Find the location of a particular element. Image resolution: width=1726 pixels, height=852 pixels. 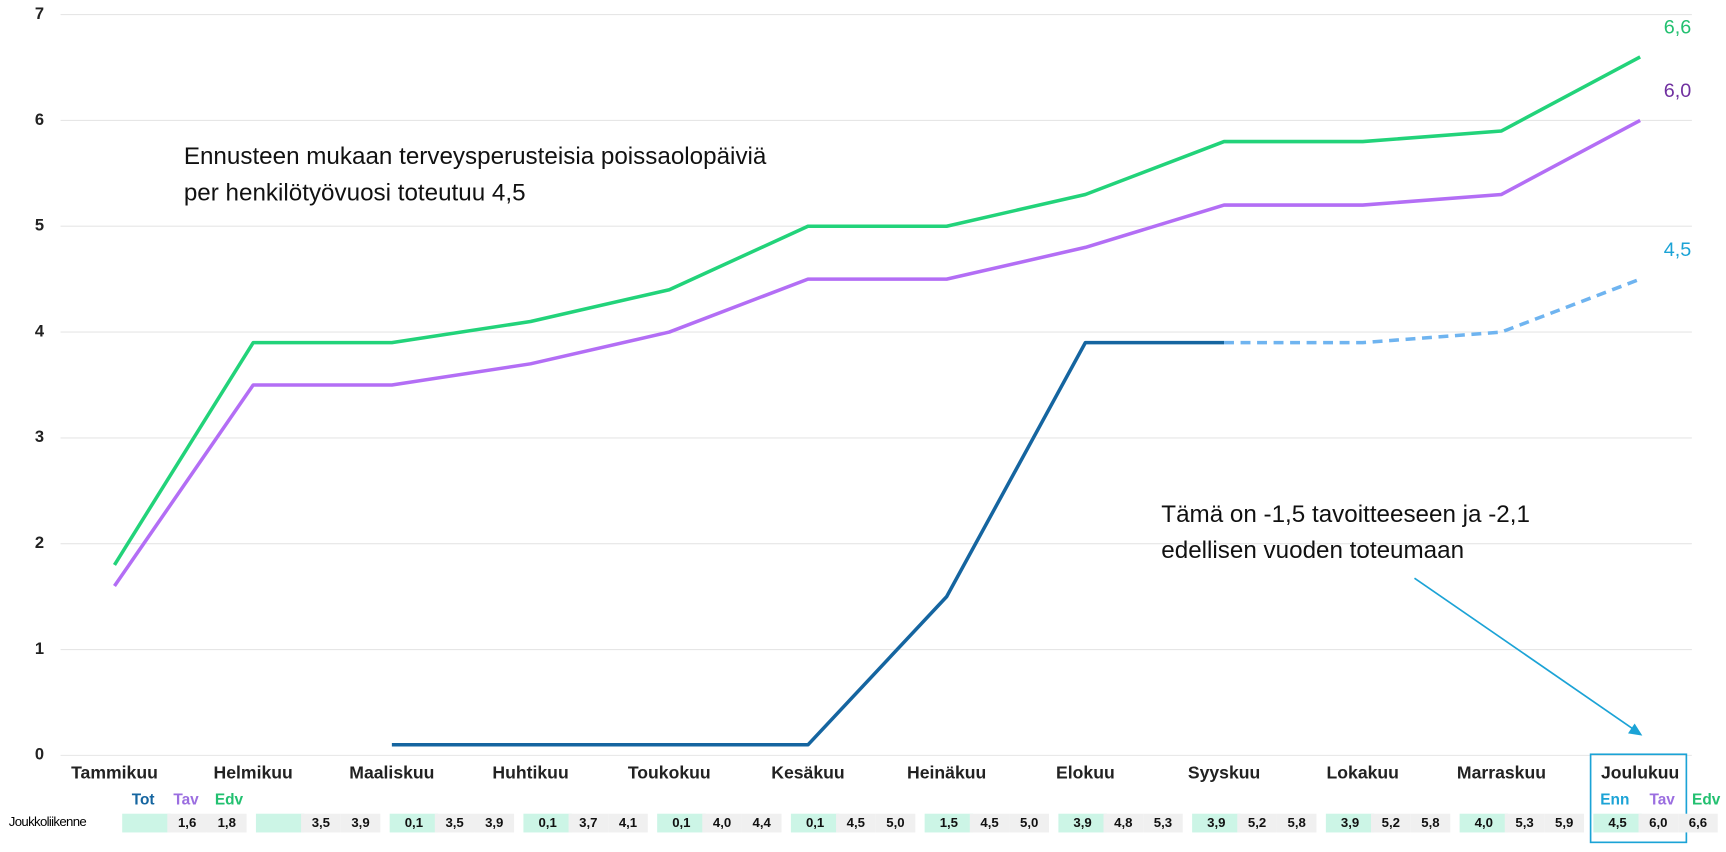

table-value: 5,9 is located at coordinates (1564, 822).